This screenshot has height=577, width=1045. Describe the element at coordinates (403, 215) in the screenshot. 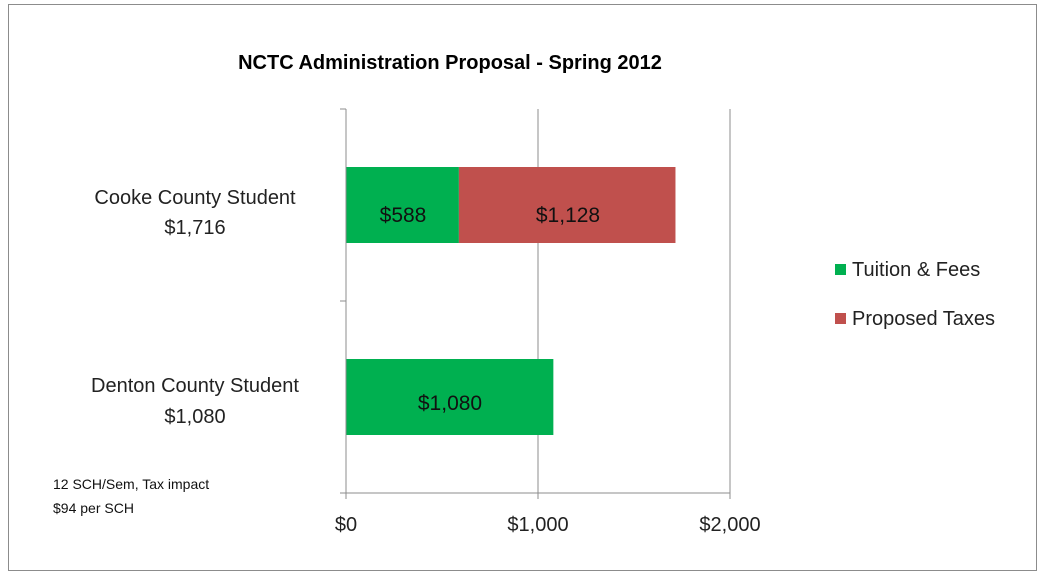

I see `bar-label-cooke-tuition: $588` at that location.